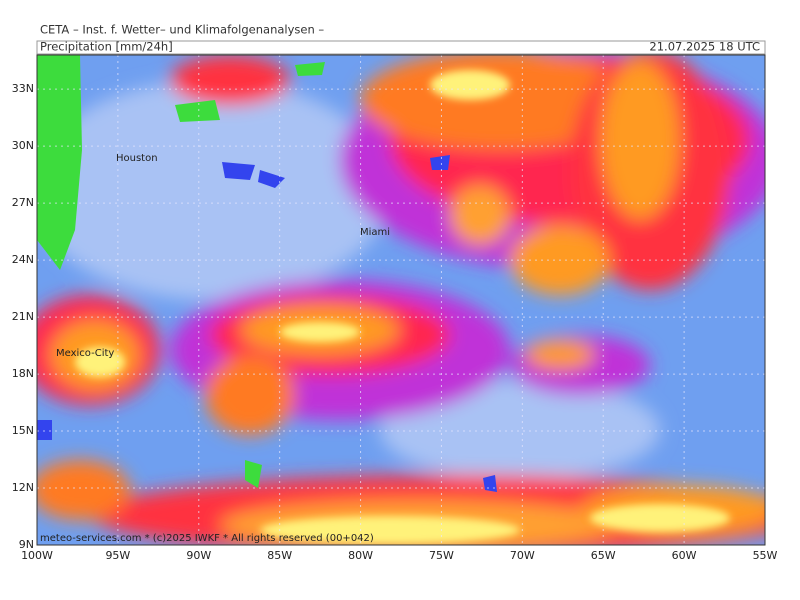  Describe the element at coordinates (23, 88) in the screenshot. I see `lat-tick-label: 33N` at that location.